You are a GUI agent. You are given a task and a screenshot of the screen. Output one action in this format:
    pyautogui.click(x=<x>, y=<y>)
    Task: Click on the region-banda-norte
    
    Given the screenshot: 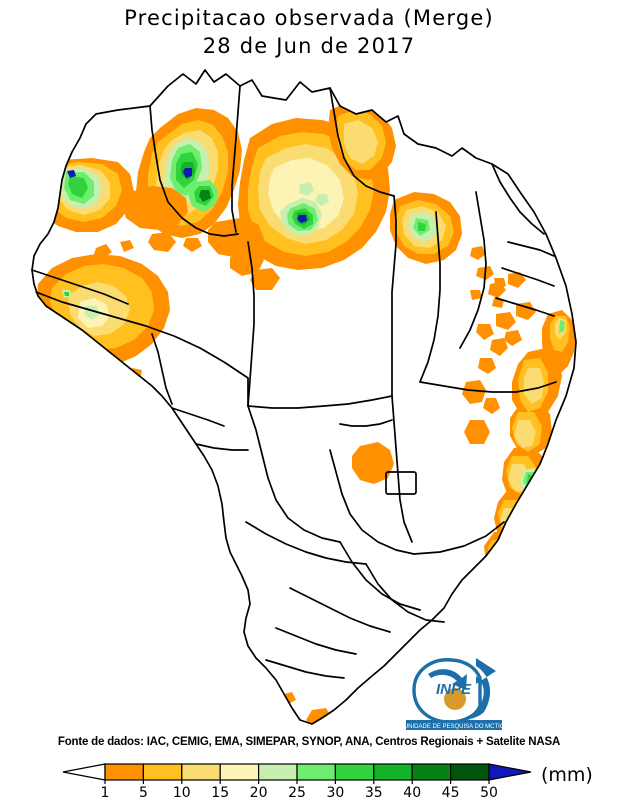 What is the action you would take?
    pyautogui.click(x=201, y=238)
    